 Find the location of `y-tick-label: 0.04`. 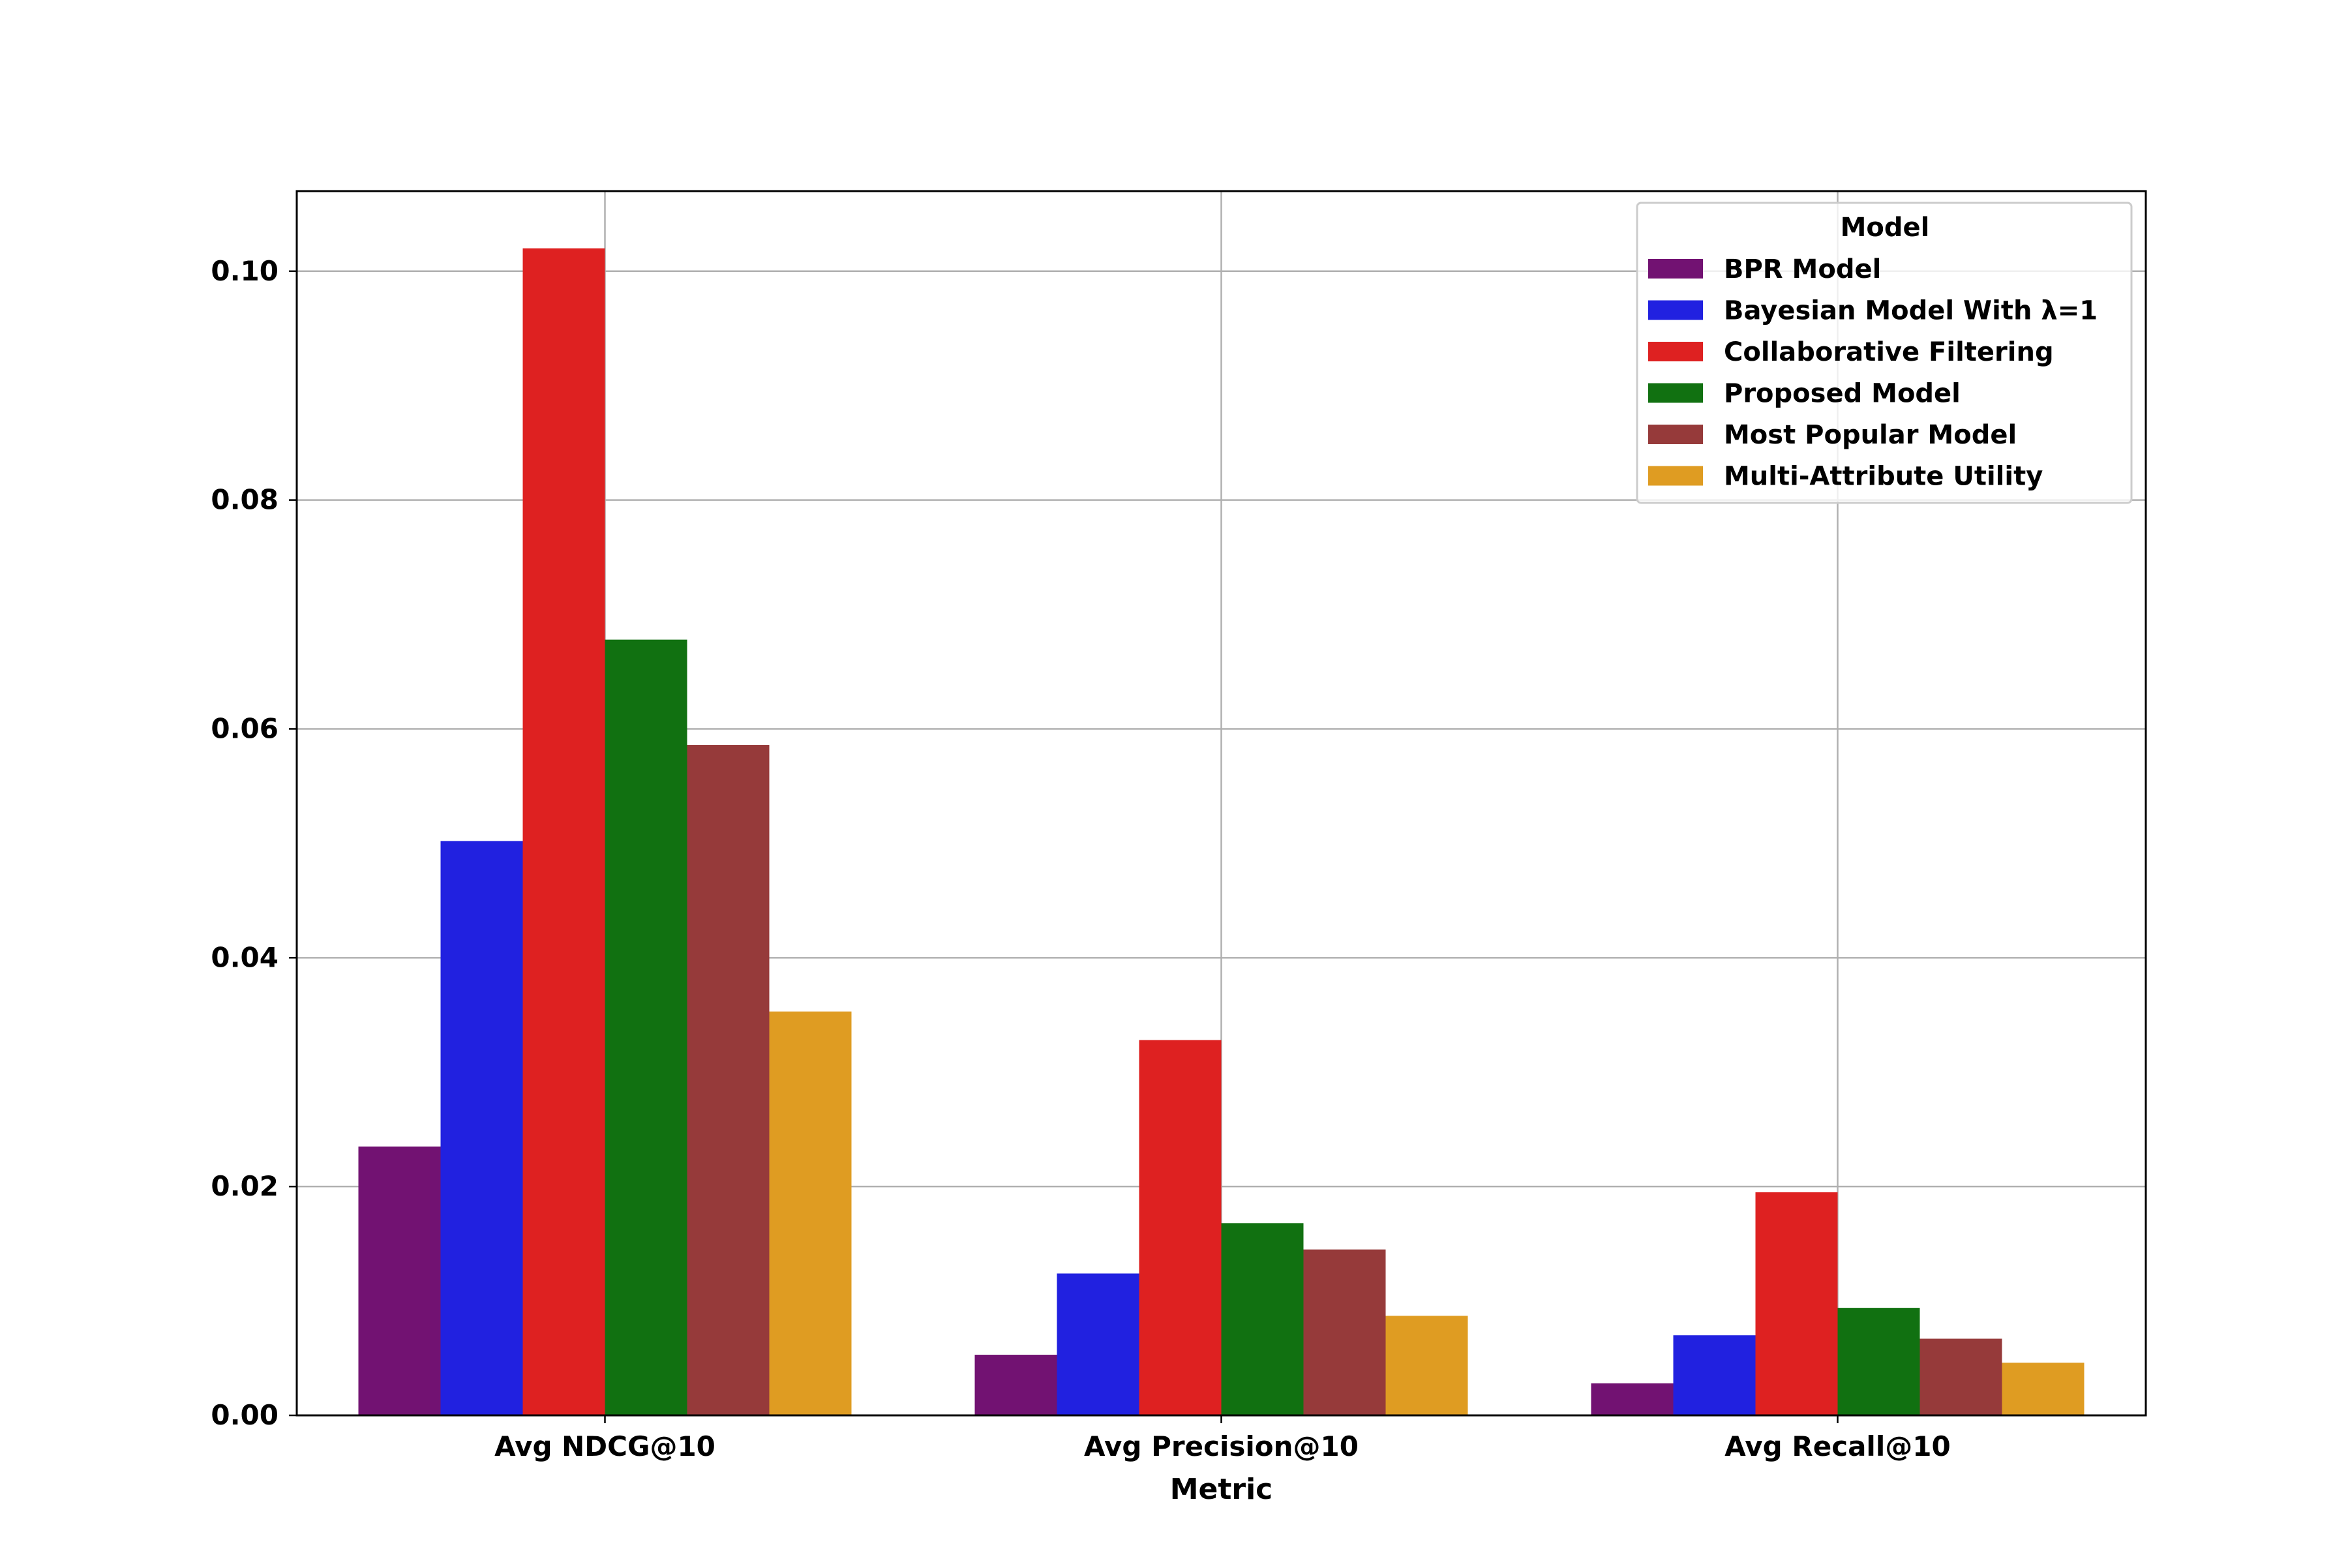

y-tick-label: 0.04 is located at coordinates (244, 957).